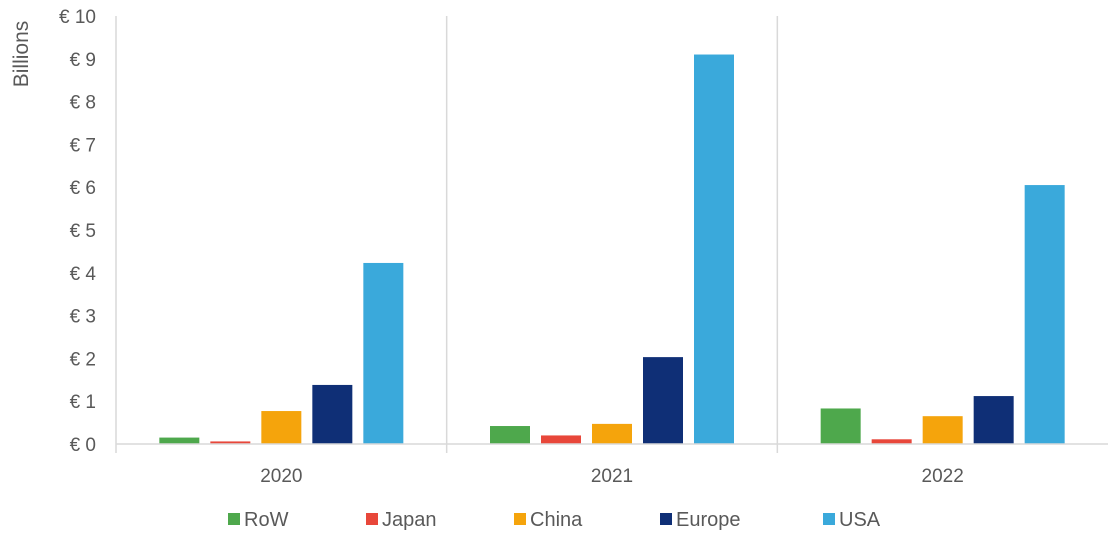  Describe the element at coordinates (409, 520) in the screenshot. I see `legend-label: Japan` at that location.